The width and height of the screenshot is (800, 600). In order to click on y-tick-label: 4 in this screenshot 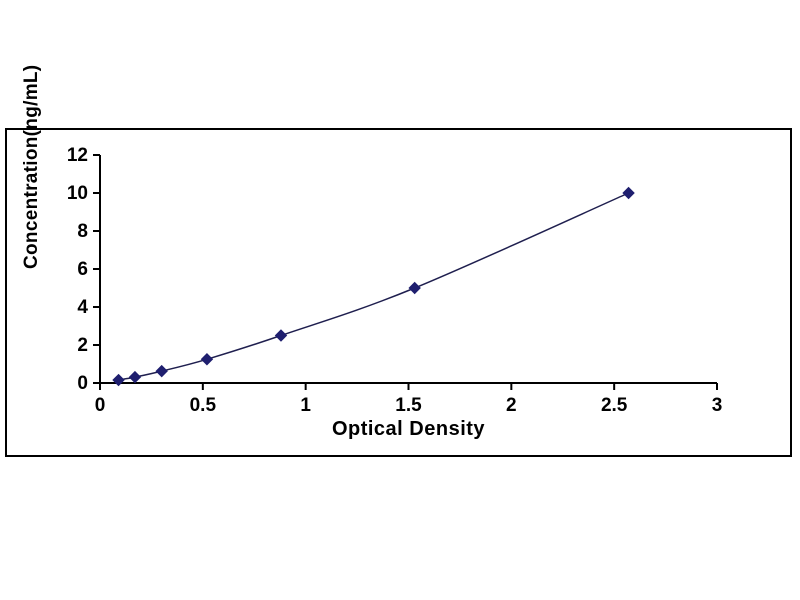, I will do `click(82, 307)`.